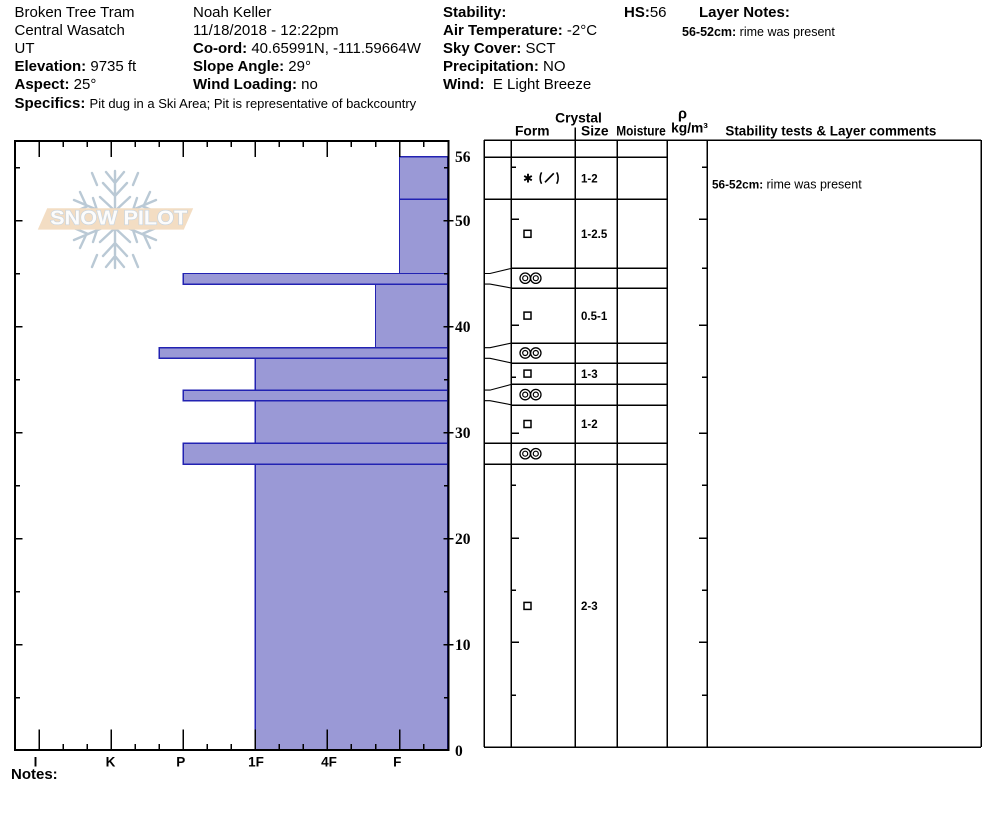 The image size is (994, 840). I want to click on svg-text: Size, so click(595, 131).